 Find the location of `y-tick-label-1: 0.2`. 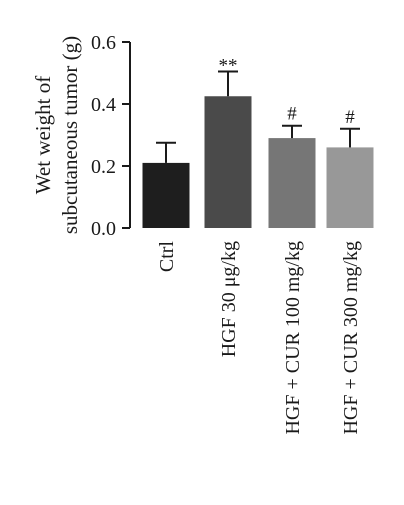

y-tick-label-1: 0.2 is located at coordinates (103, 167).